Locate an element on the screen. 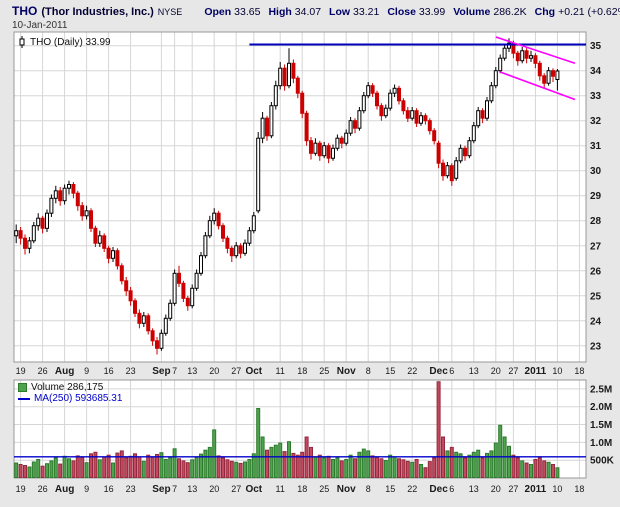 The height and width of the screenshot is (507, 620). svg-text: 2.5M is located at coordinates (601, 389).